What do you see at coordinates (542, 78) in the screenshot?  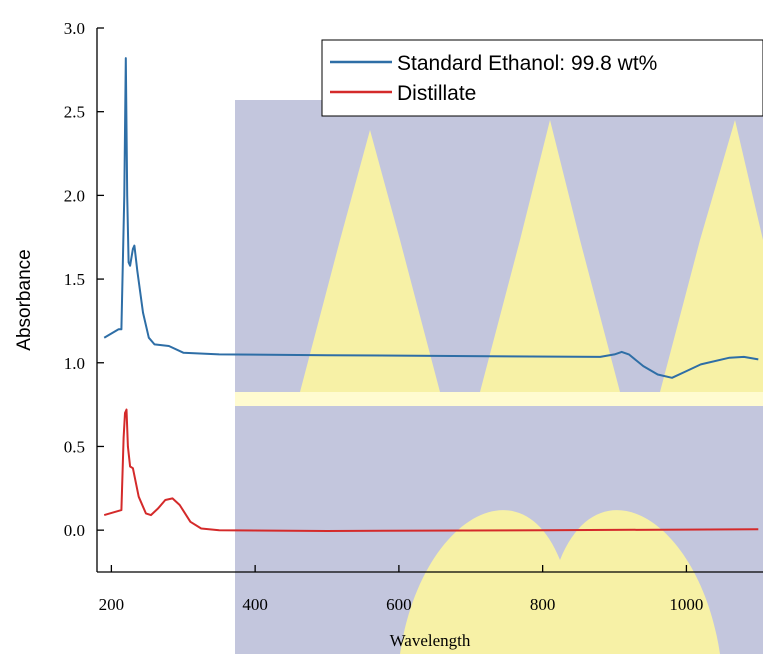 I see `legend` at bounding box center [542, 78].